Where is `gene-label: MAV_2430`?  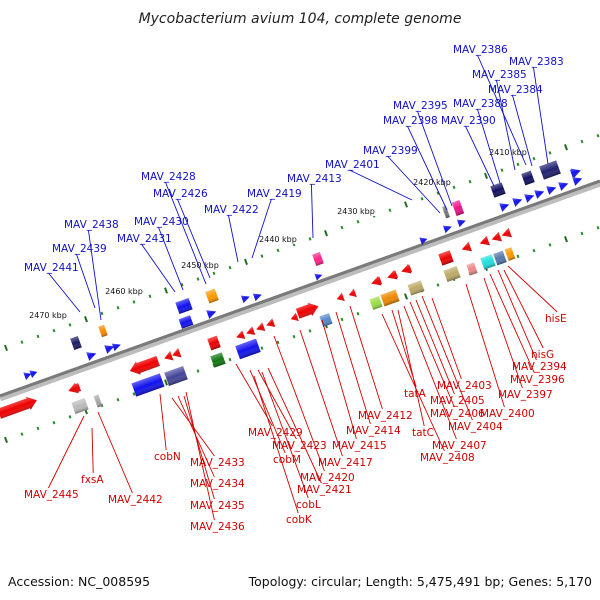 gene-label: MAV_2430 is located at coordinates (161, 222).